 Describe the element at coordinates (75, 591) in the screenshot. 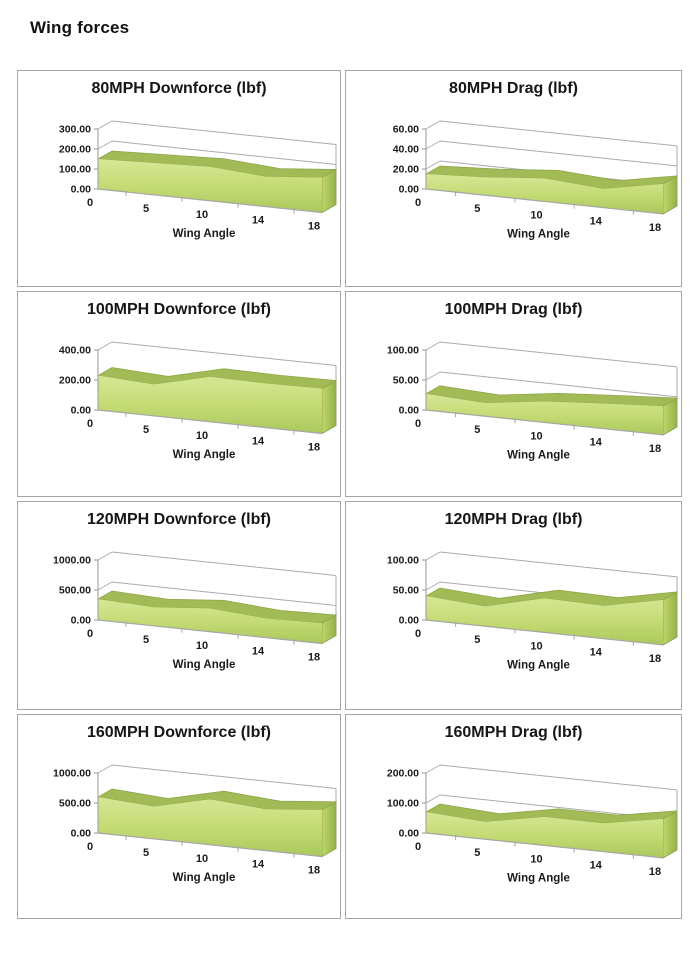

I see `value-tick-label: 500.00` at that location.